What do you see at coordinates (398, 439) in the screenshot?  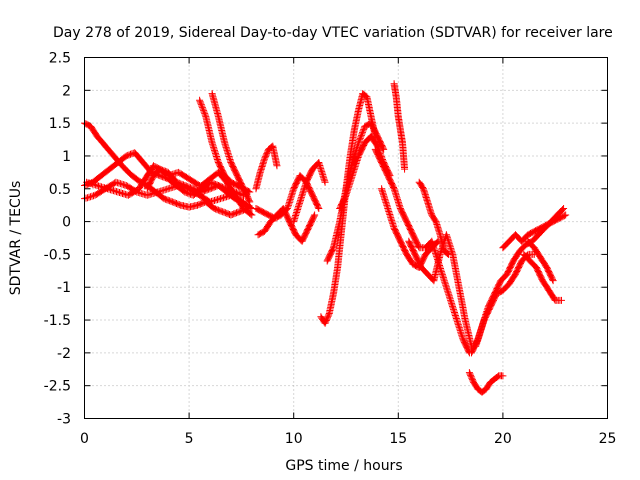 I see `x-tick-label: 15` at bounding box center [398, 439].